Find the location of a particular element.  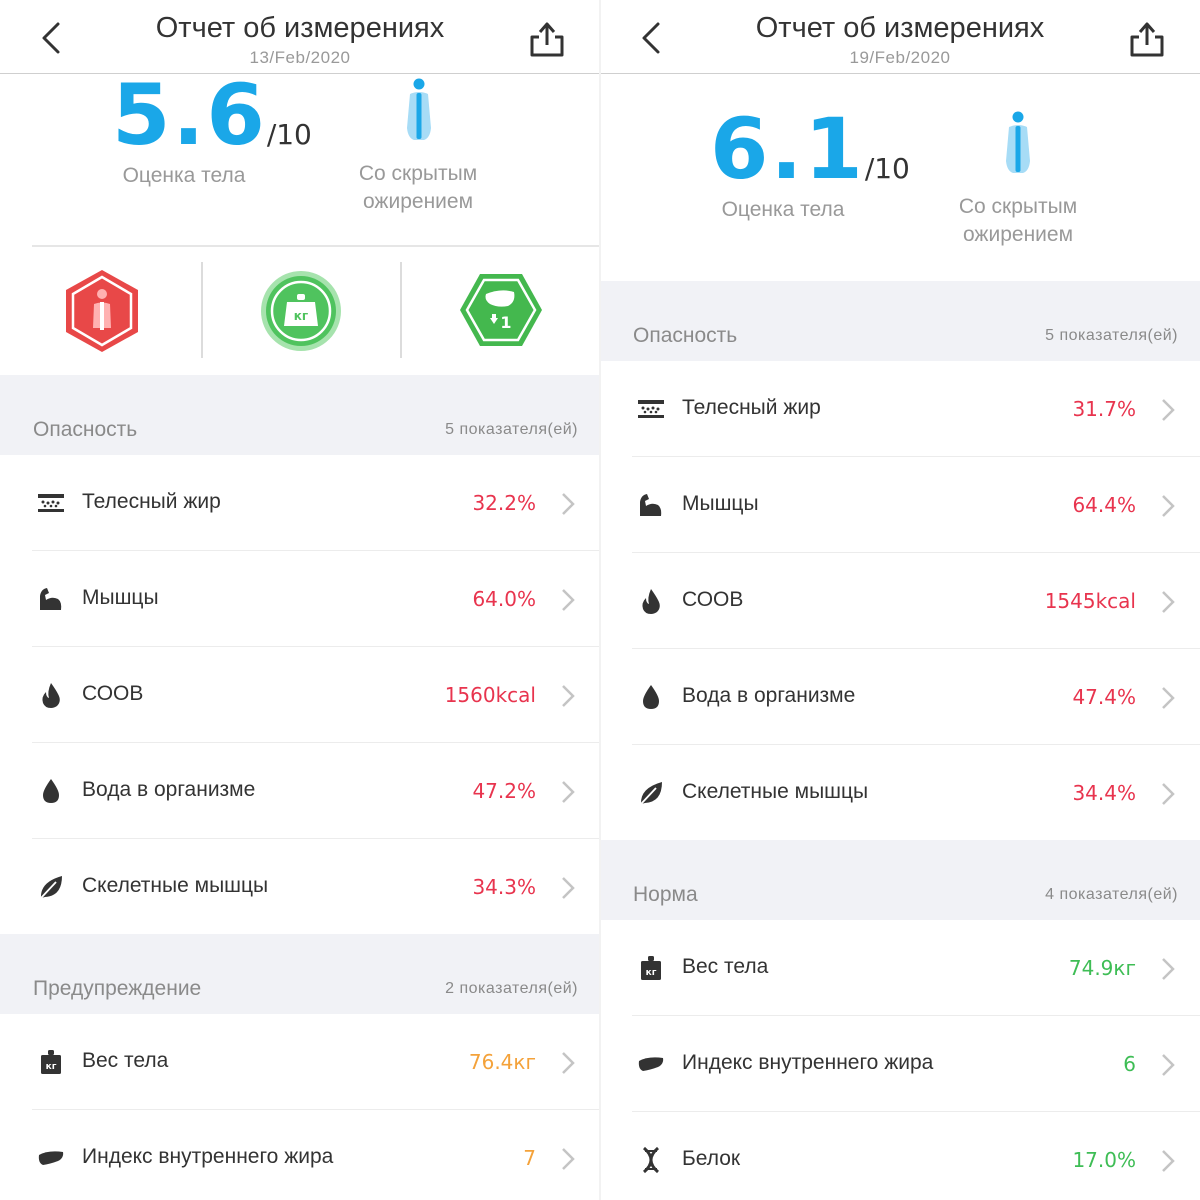

panel-divider is located at coordinates (600, 600).